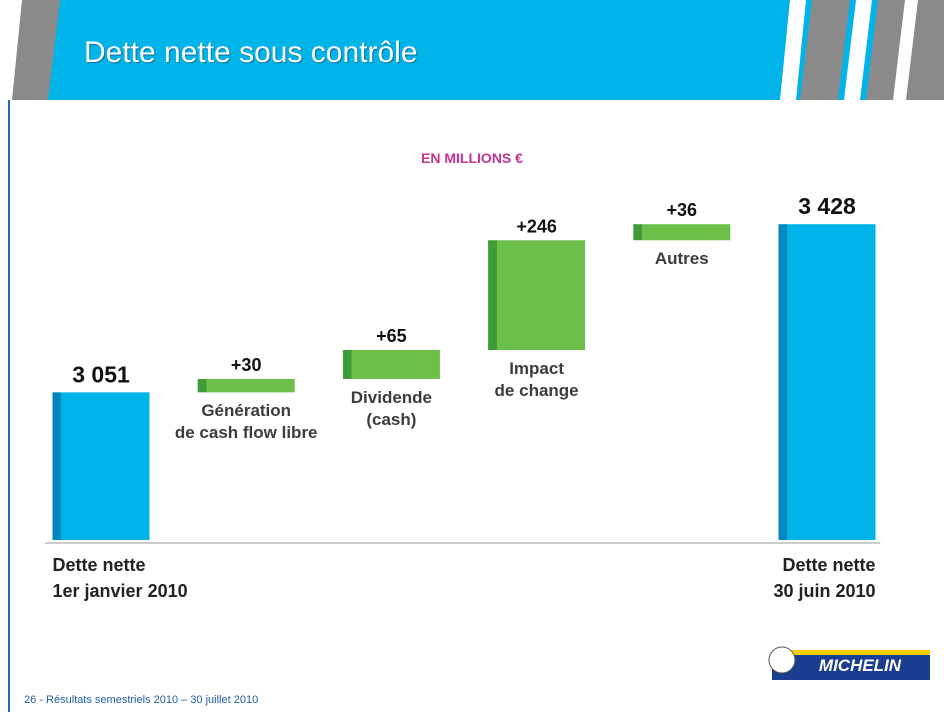  I want to click on value-label: +30, so click(246, 365).